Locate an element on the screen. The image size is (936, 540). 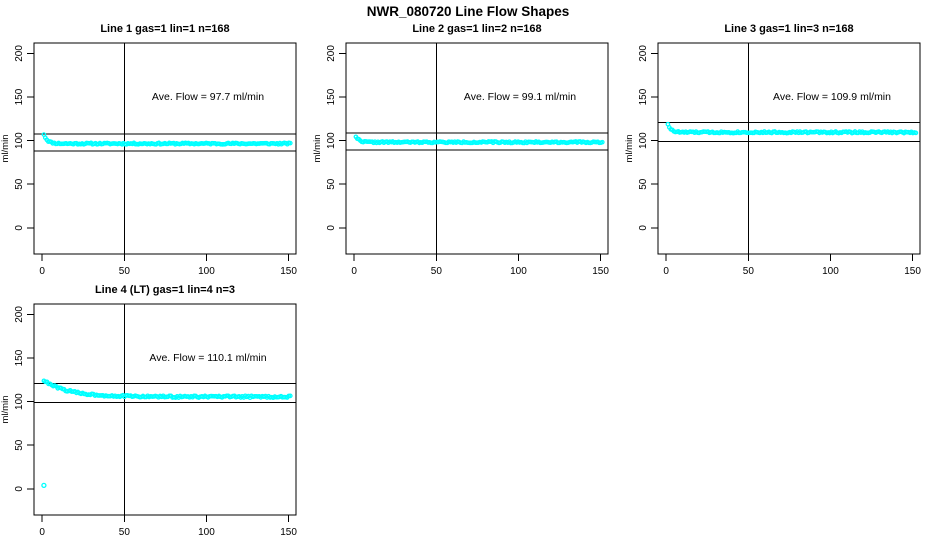
panel-title: Line 4 (LT) gas=1 lin=4 n=3 is located at coordinates (165, 290).